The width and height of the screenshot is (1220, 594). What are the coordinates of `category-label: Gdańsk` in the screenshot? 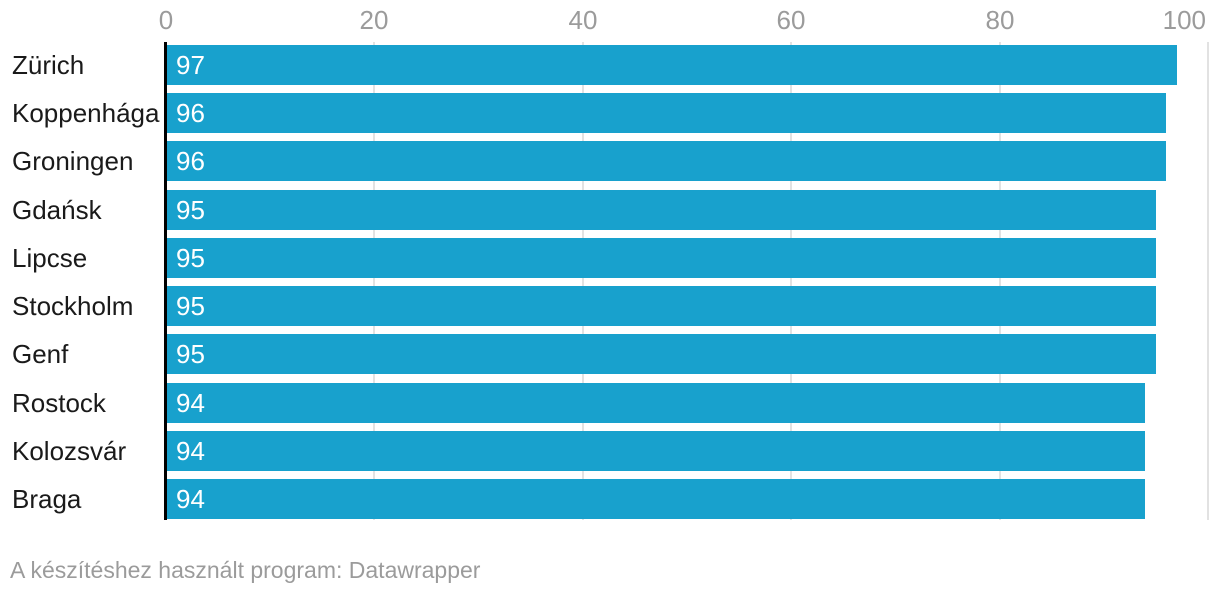 It's located at (57, 210).